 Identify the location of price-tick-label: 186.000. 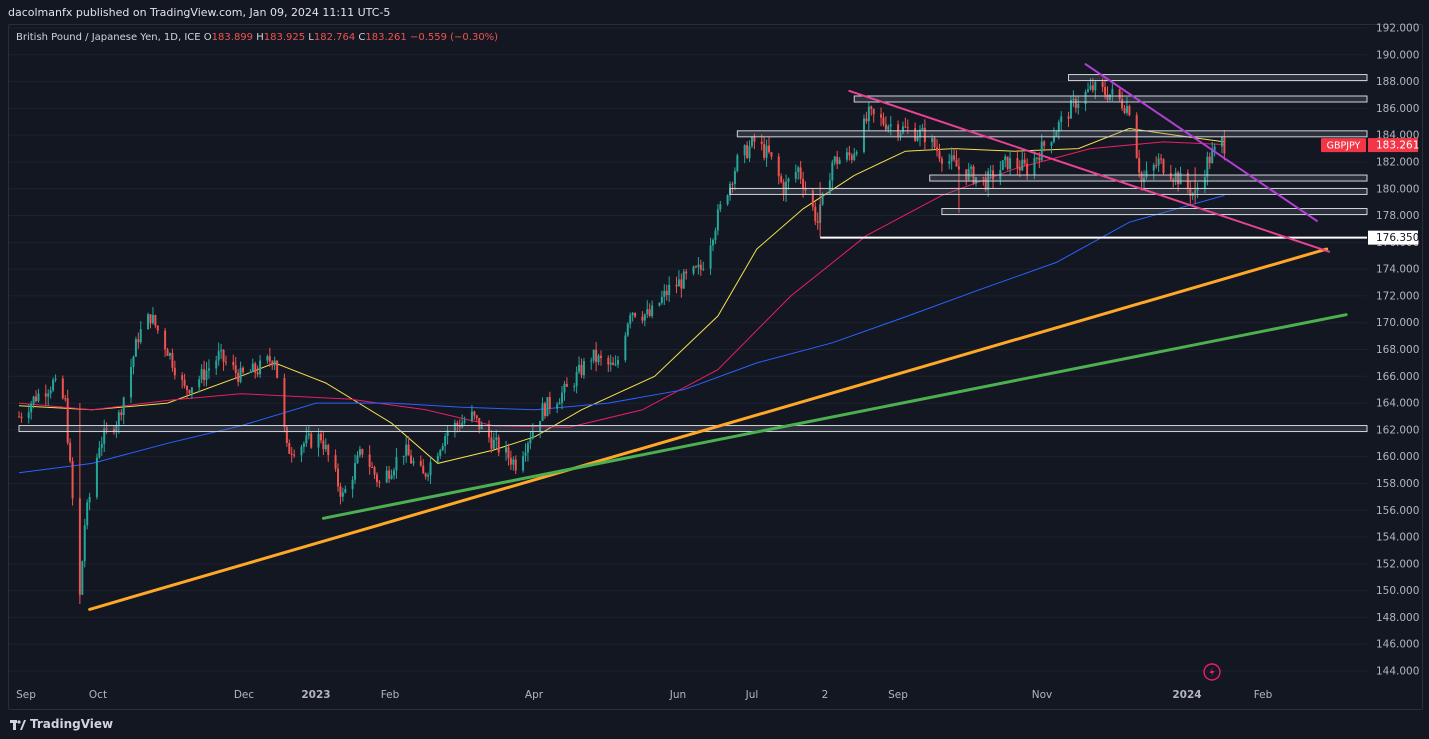
(1397, 109).